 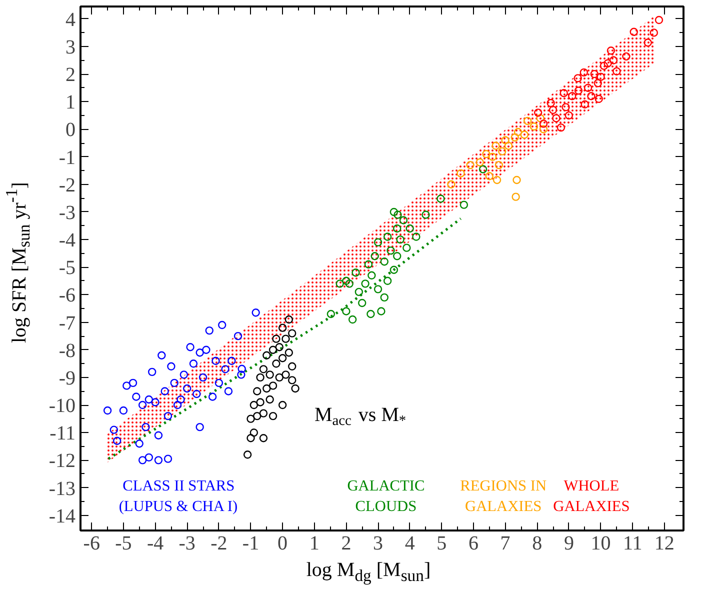 What do you see at coordinates (67, 323) in the screenshot?
I see `y-tick-label: -7` at bounding box center [67, 323].